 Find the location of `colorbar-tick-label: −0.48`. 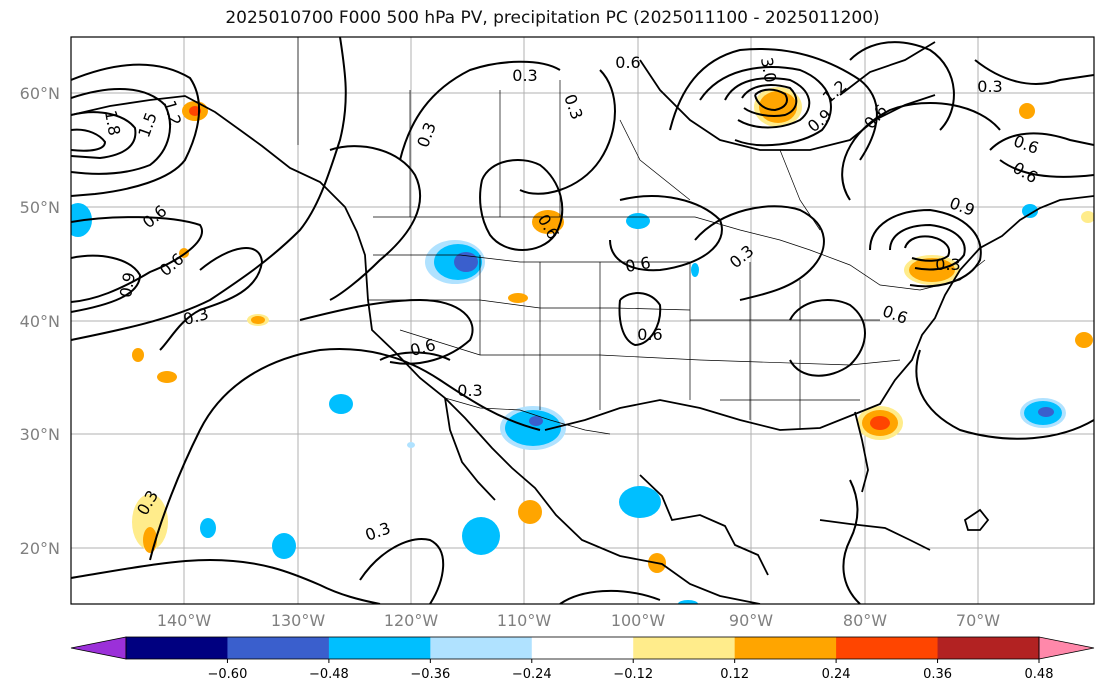

colorbar-tick-label: −0.48 is located at coordinates (329, 674).